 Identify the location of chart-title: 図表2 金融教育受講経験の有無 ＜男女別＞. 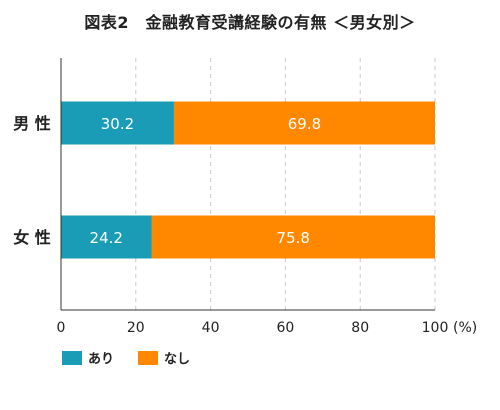
(250, 22).